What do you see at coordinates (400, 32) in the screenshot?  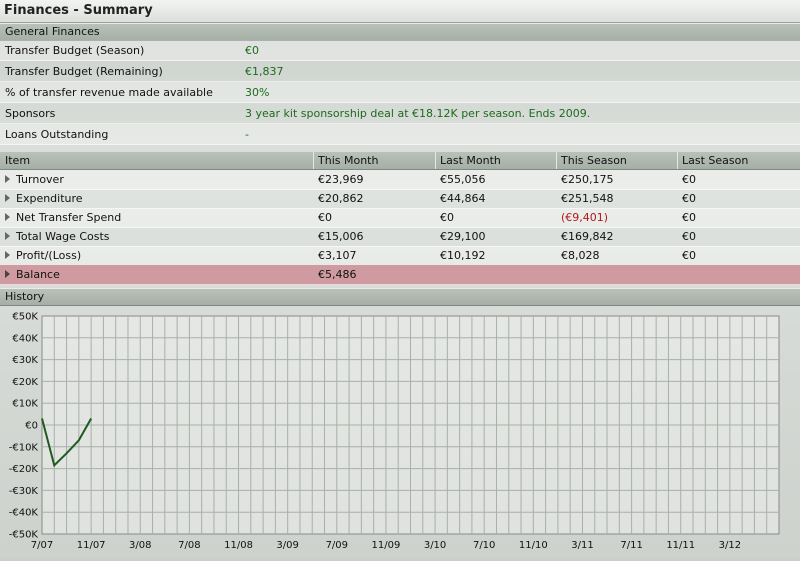 I see `general-finances-header: General Finances` at bounding box center [400, 32].